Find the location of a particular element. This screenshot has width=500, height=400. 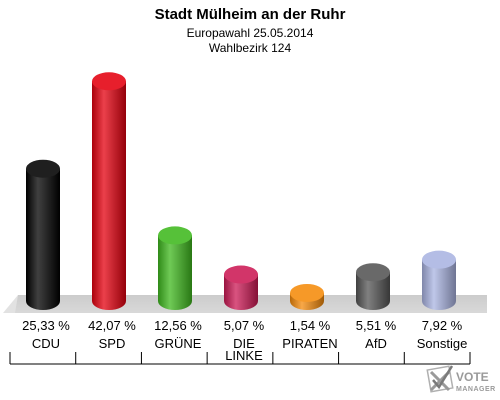

bar-die-linke is located at coordinates (241, 287).